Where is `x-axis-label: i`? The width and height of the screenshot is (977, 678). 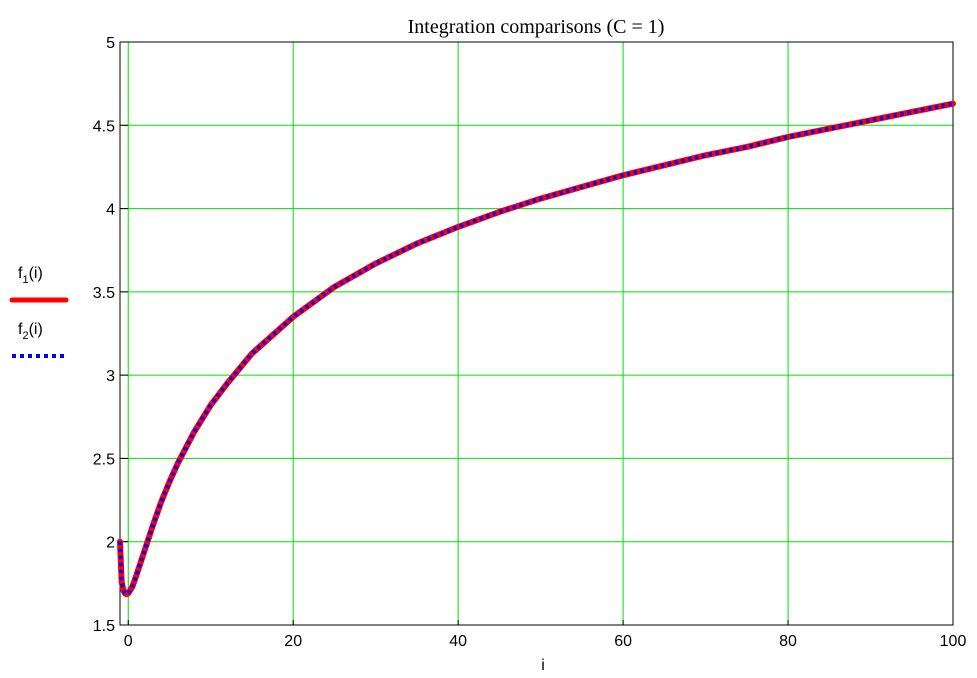 x-axis-label: i is located at coordinates (543, 665).